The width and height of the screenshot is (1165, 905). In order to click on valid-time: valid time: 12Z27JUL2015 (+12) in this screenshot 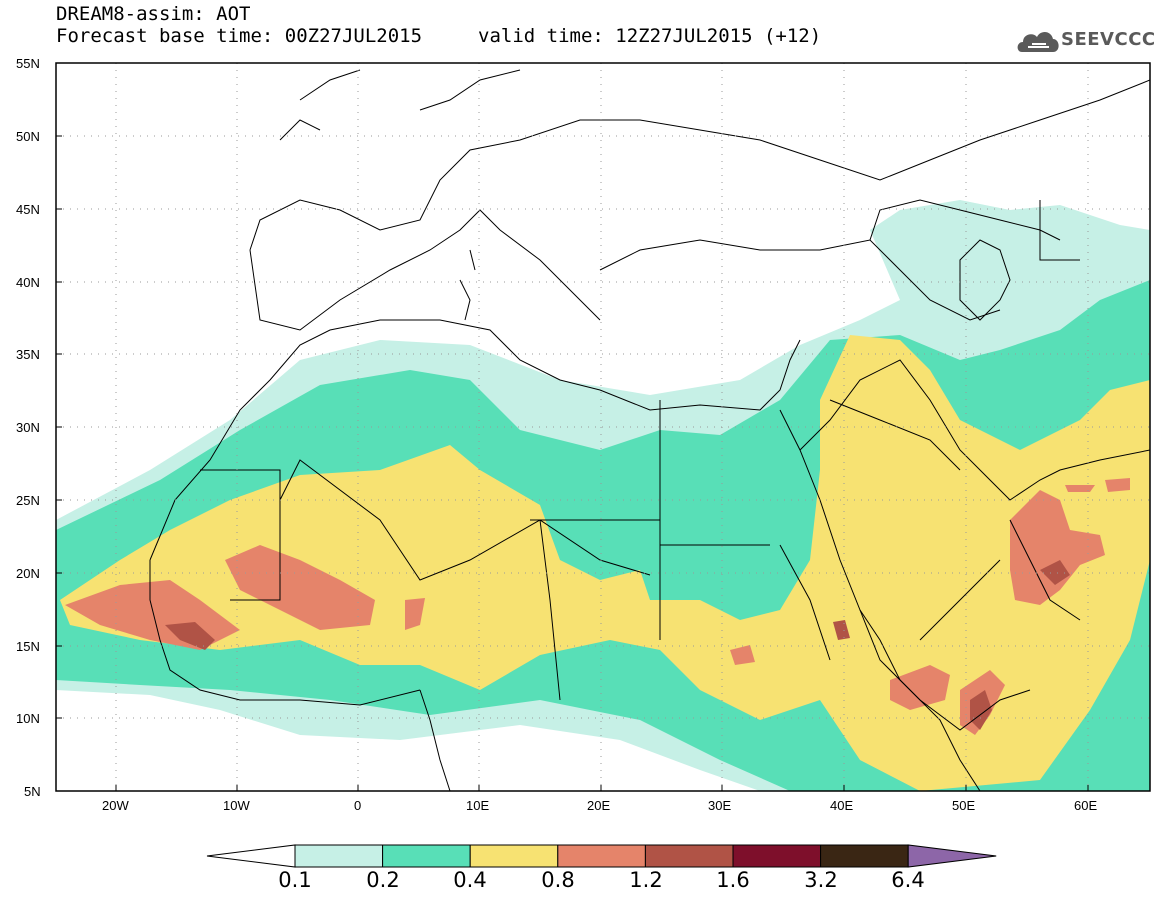, I will do `click(650, 36)`.